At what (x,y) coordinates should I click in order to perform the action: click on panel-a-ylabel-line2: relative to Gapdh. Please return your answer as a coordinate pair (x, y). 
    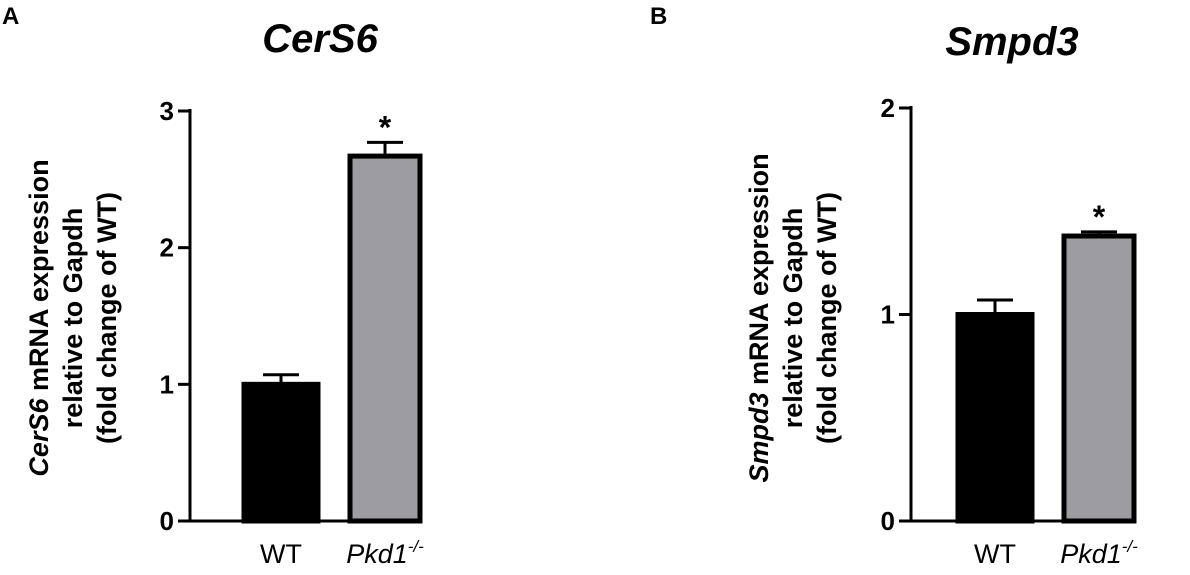
    Looking at the image, I should click on (73, 318).